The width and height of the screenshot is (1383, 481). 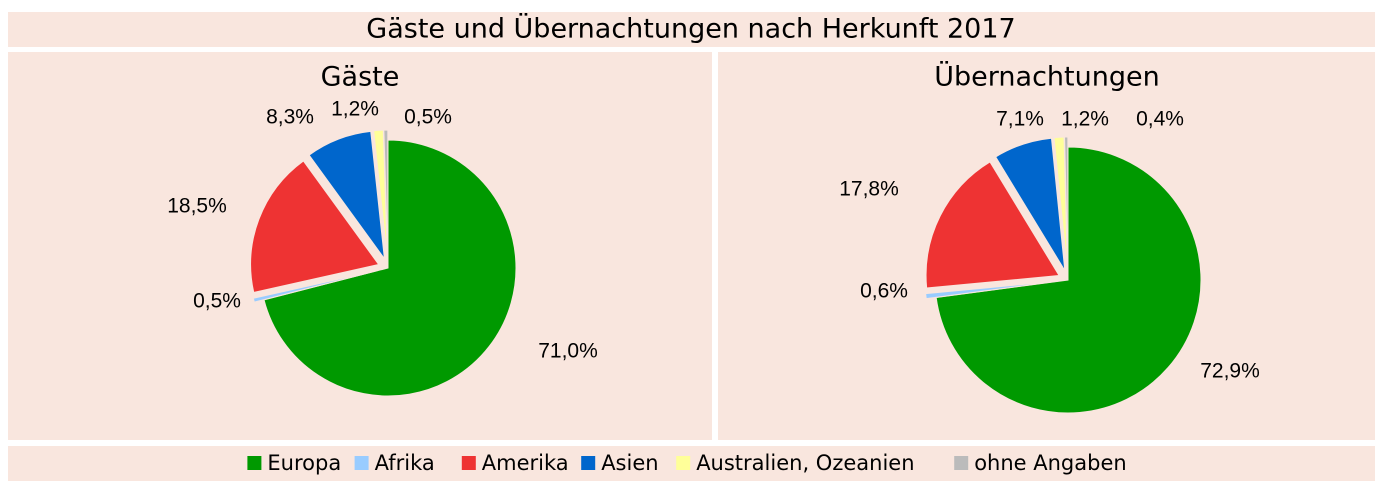 I want to click on data-label: 18,5%, so click(x=197, y=206).